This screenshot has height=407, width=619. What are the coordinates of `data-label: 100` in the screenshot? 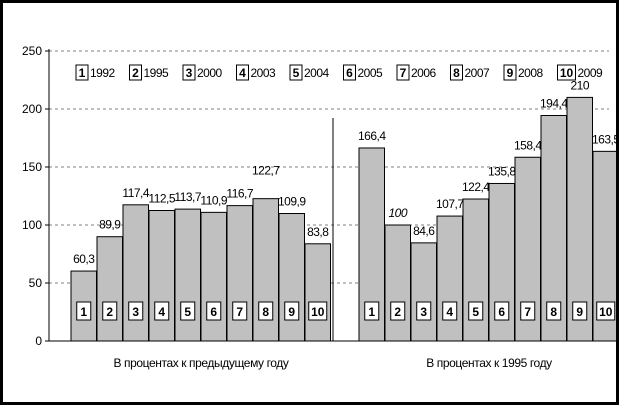 It's located at (397, 213).